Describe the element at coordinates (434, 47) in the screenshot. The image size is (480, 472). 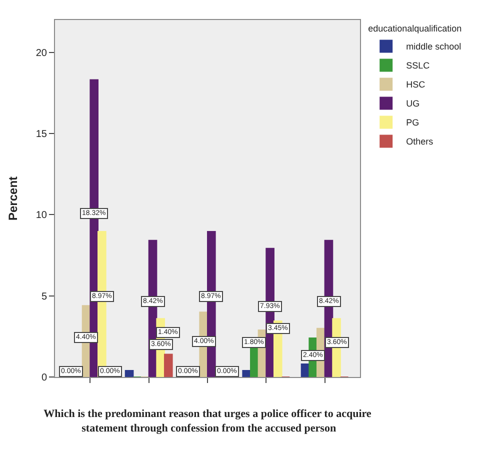
I see `legend-label: middle school` at that location.